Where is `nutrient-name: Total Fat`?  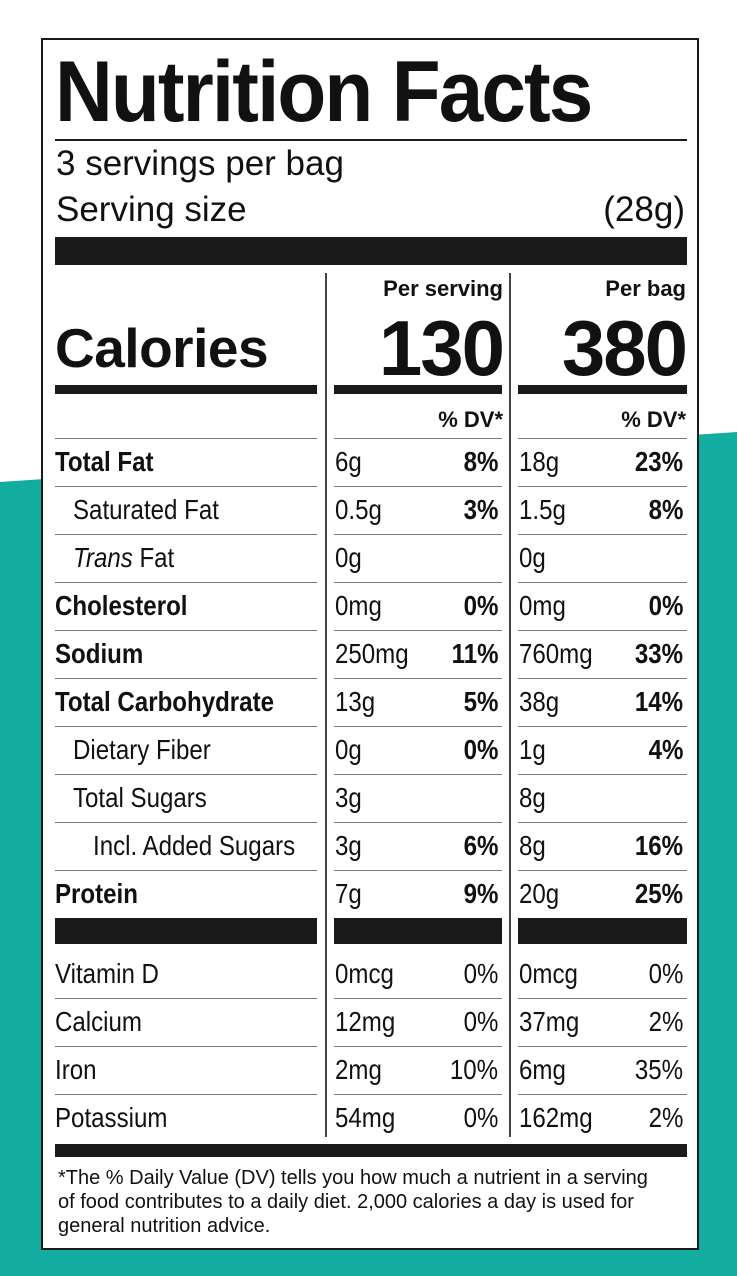
nutrient-name: Total Fat is located at coordinates (104, 462).